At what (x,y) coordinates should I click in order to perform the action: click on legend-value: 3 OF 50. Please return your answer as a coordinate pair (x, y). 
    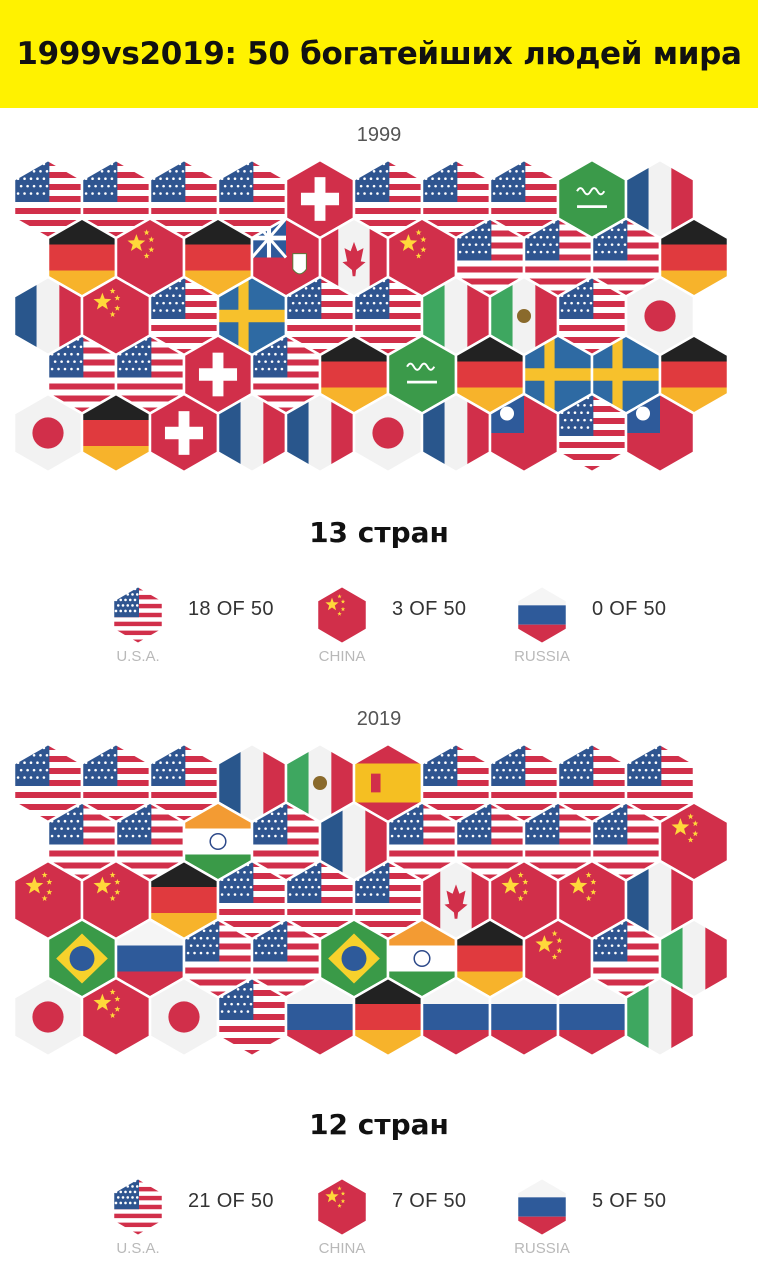
    Looking at the image, I should click on (429, 609).